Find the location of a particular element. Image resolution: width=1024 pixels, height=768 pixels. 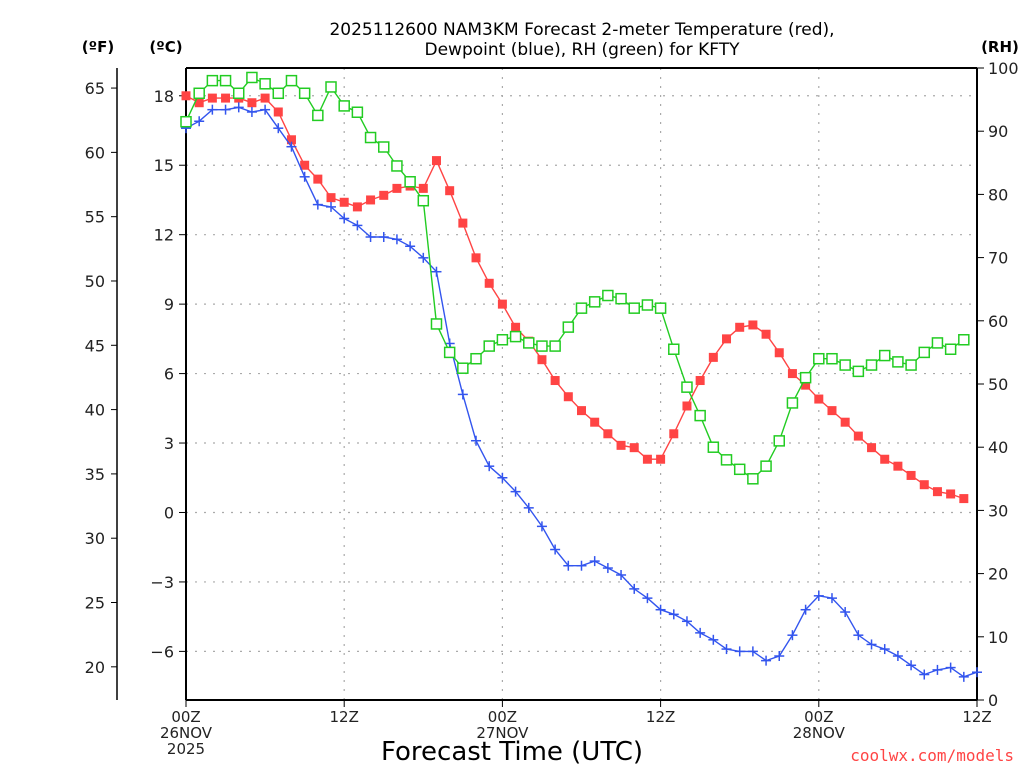

fahrenheit-tick-label: 50 is located at coordinates (95, 281).